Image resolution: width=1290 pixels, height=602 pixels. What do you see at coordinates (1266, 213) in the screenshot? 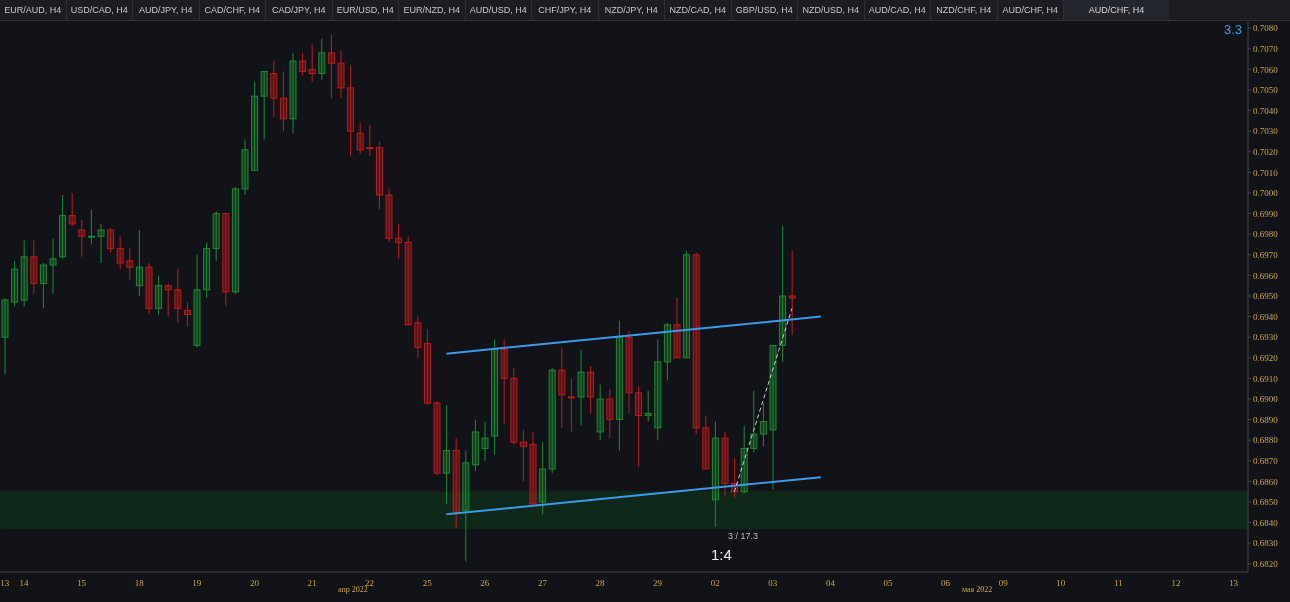
I see `y-tick-label: 0.6990` at bounding box center [1266, 213].